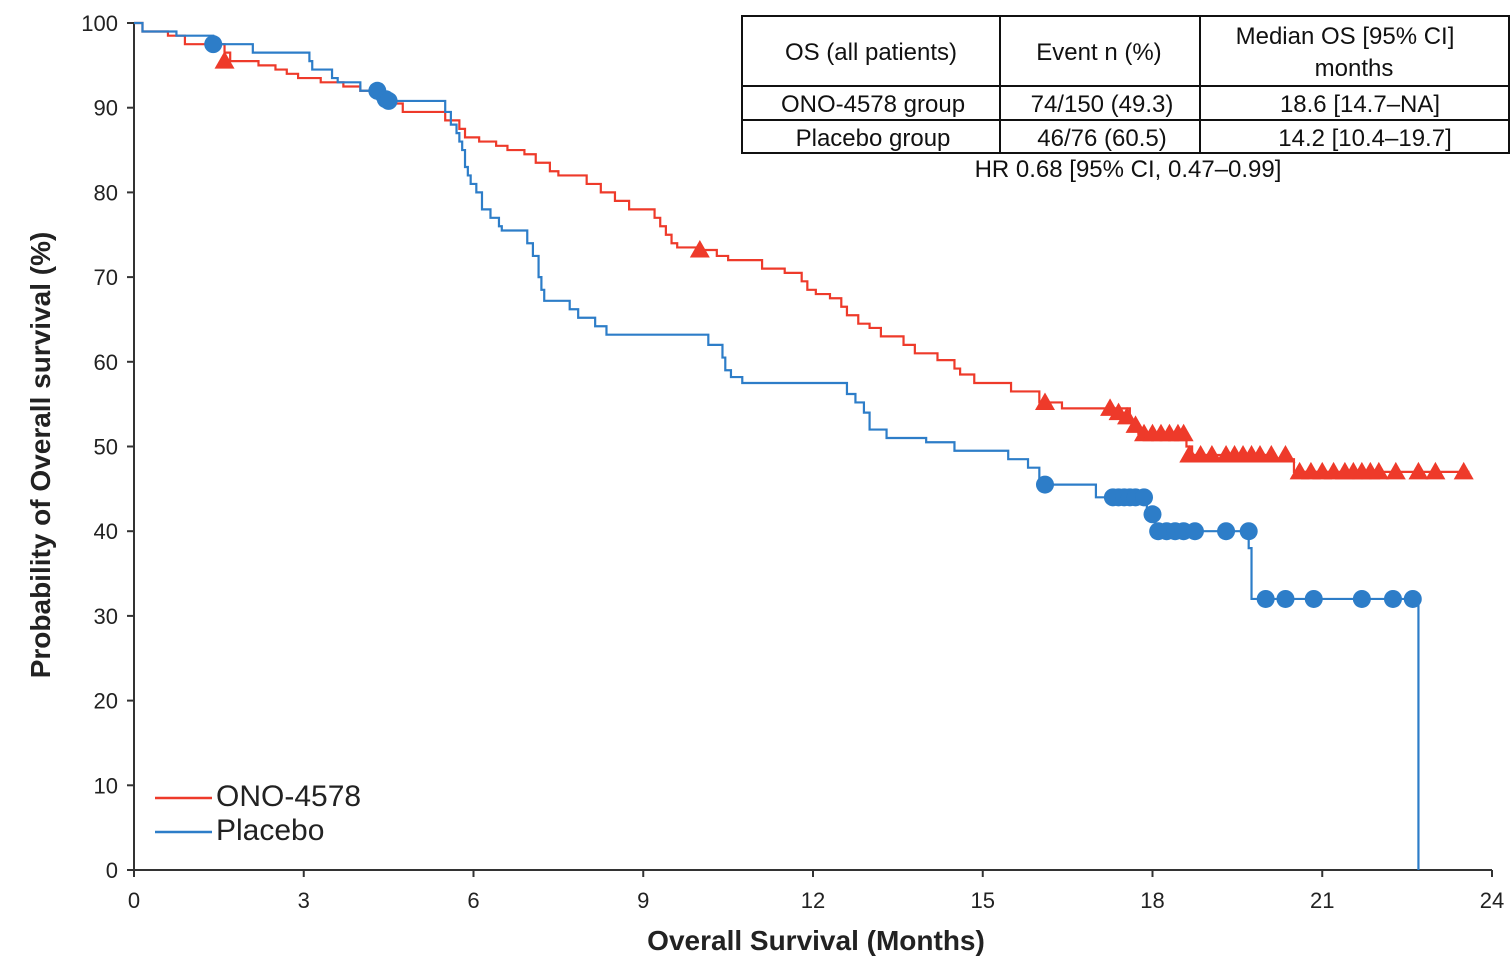 The width and height of the screenshot is (1512, 965). Describe the element at coordinates (1101, 138) in the screenshot. I see `table-cell-placebo-events: 46/76 (60.5)` at that location.